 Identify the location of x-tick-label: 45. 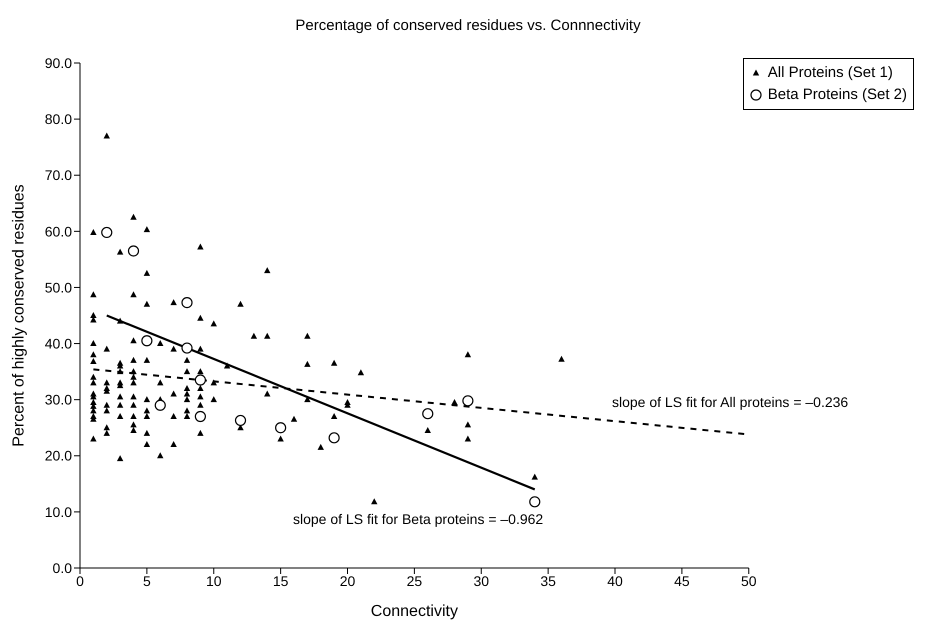
(682, 580).